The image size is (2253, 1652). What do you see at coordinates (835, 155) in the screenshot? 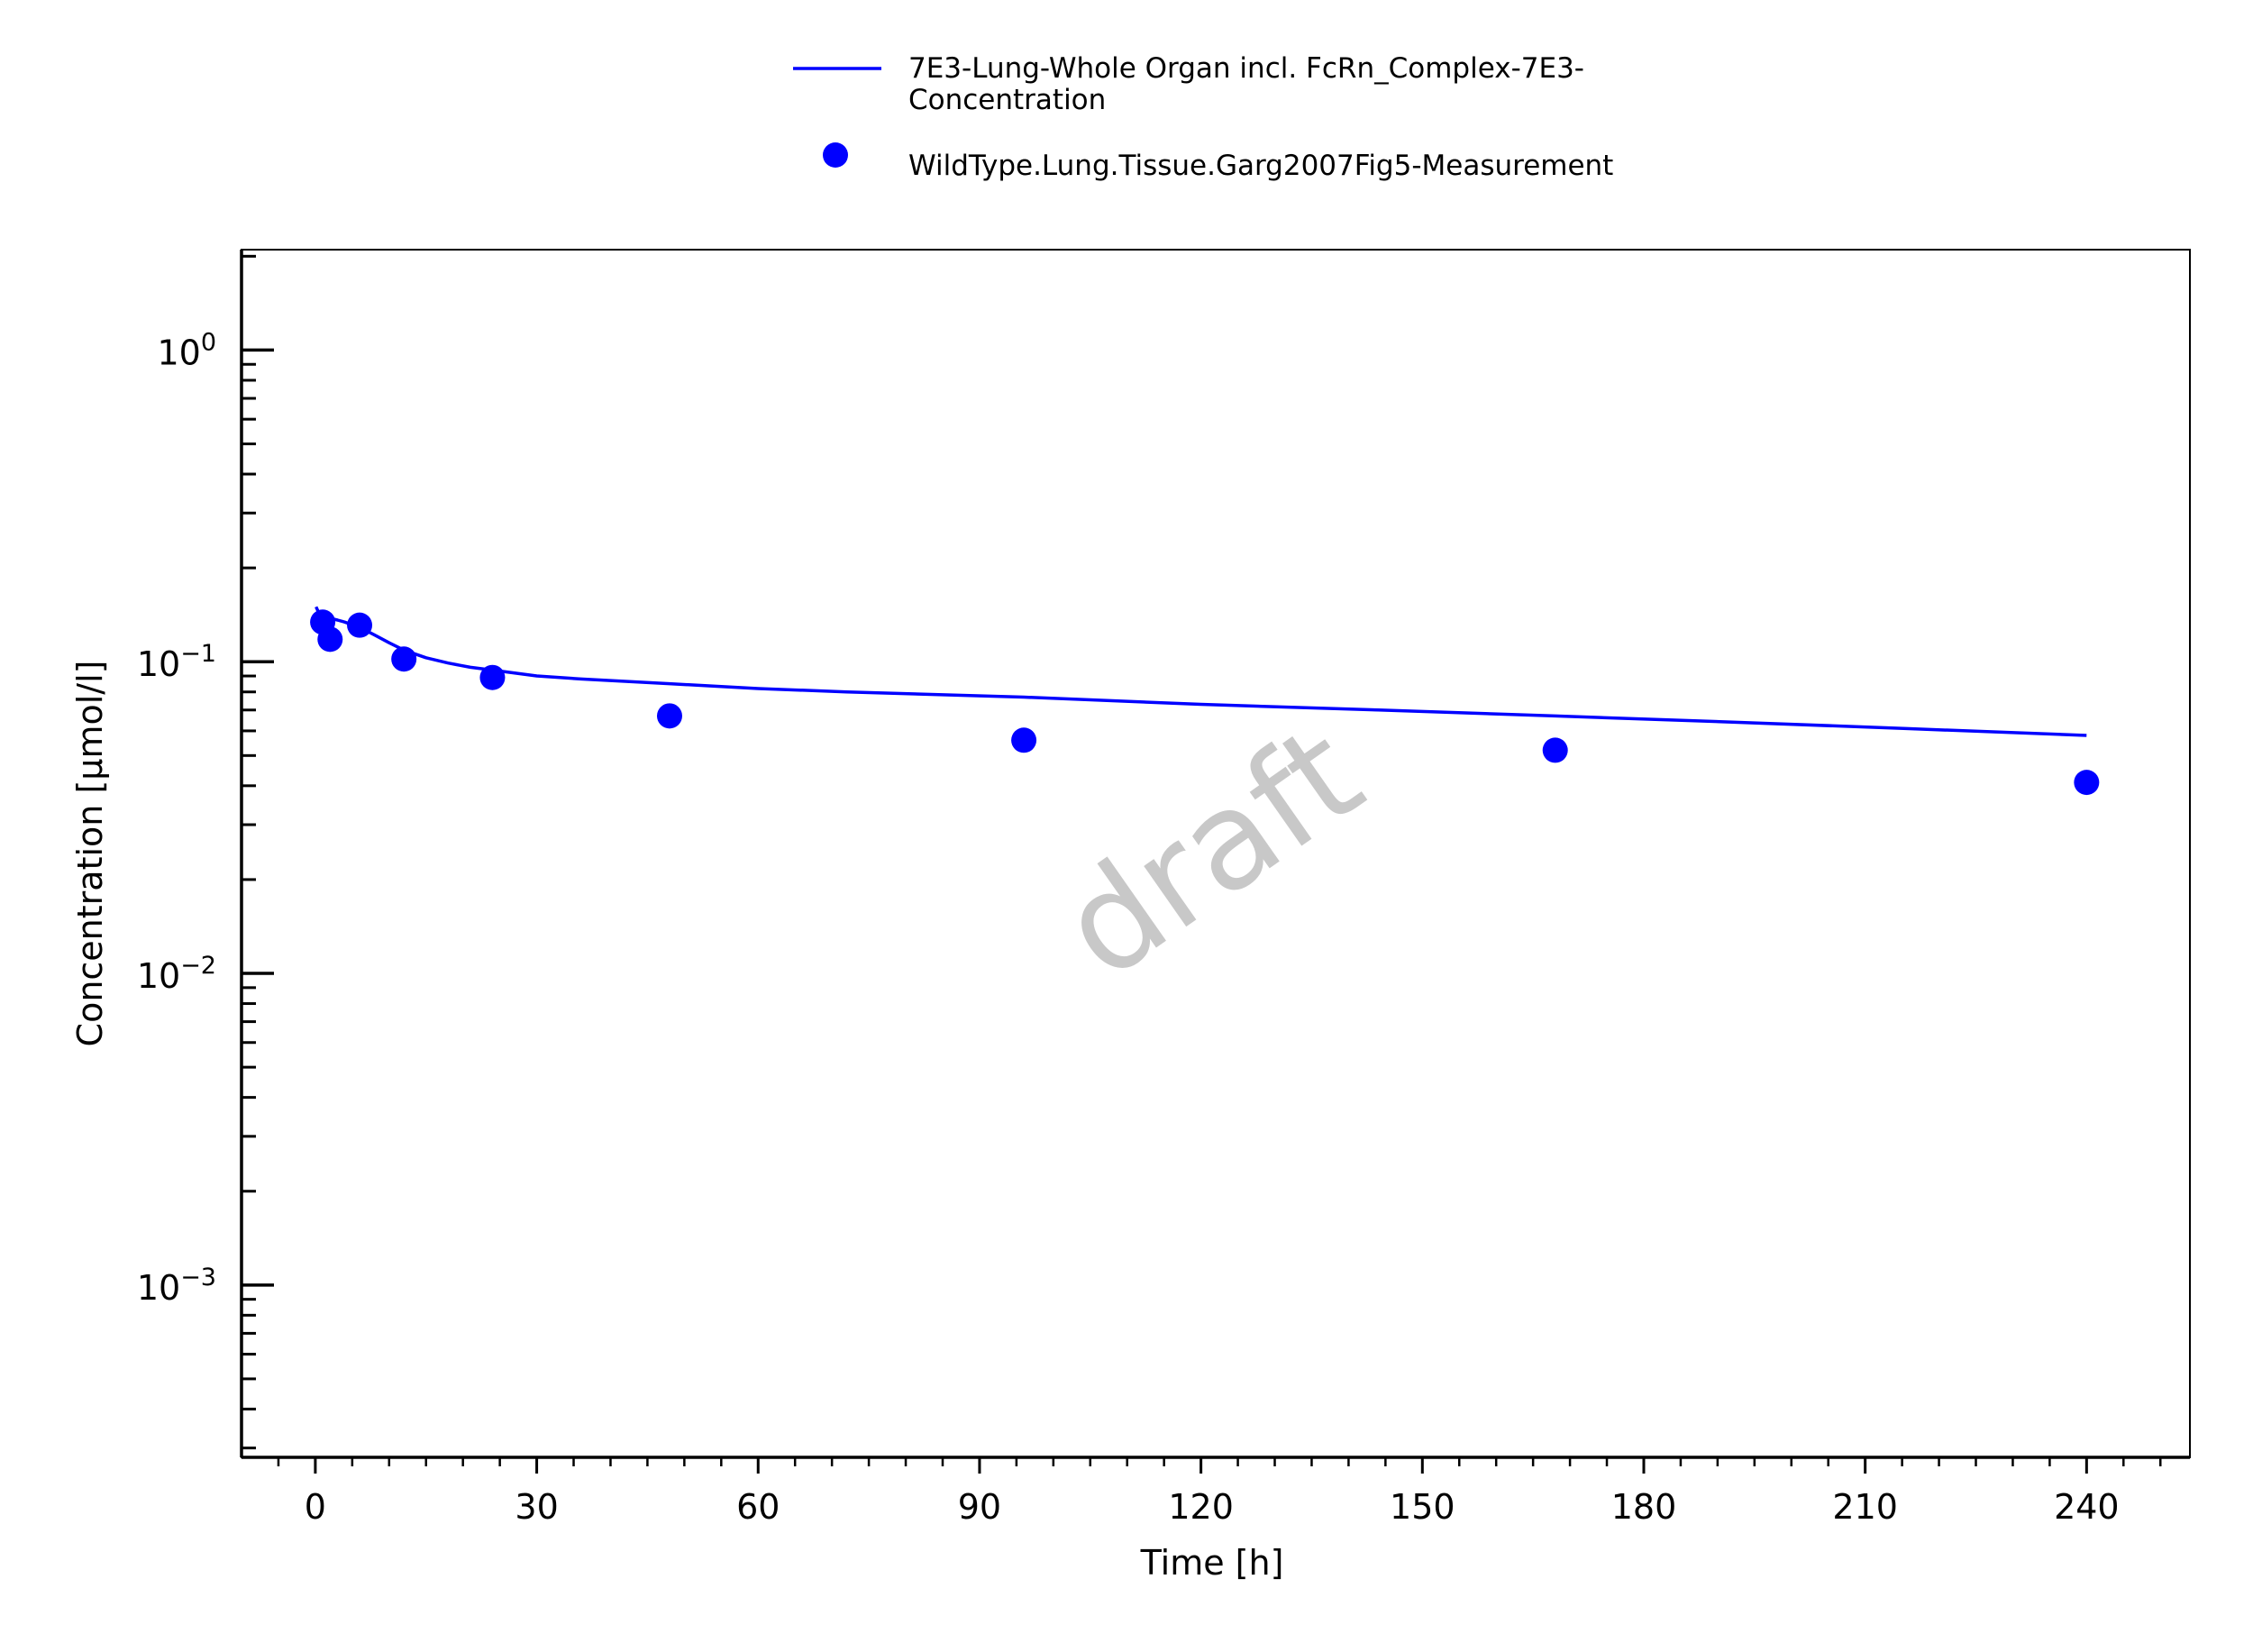
I see `legend-marker-swatch` at bounding box center [835, 155].